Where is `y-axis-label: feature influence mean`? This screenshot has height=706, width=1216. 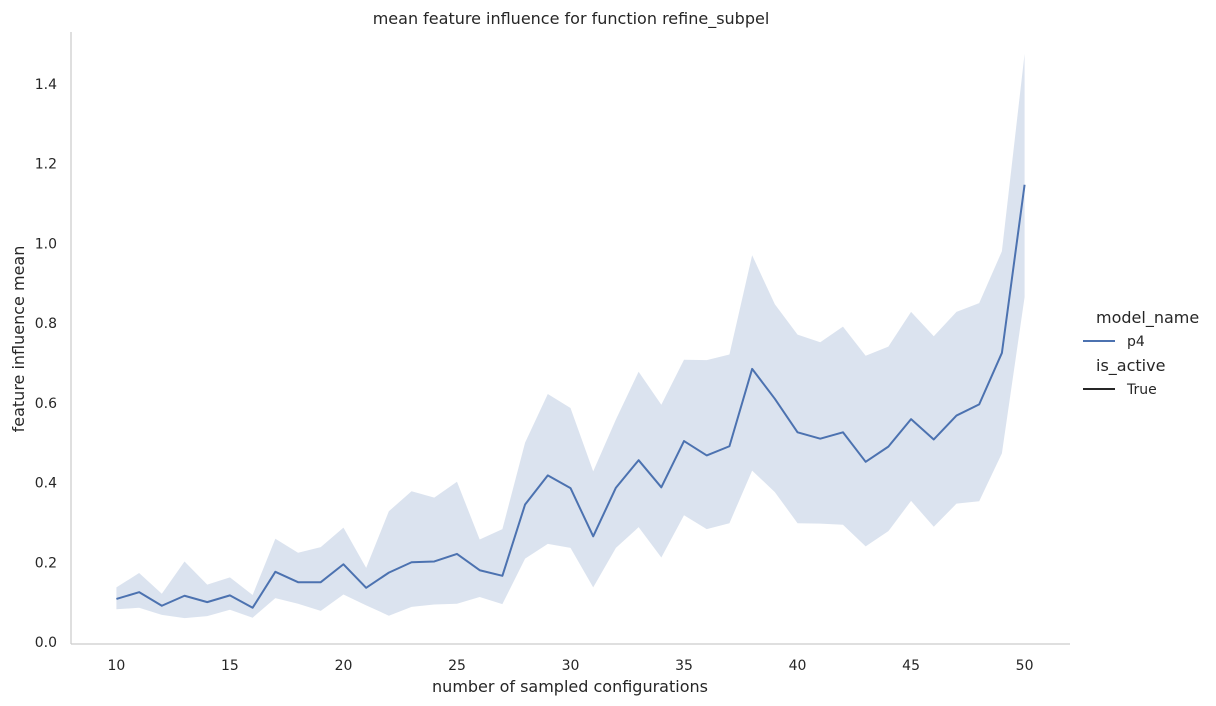
y-axis-label: feature influence mean is located at coordinates (18, 339).